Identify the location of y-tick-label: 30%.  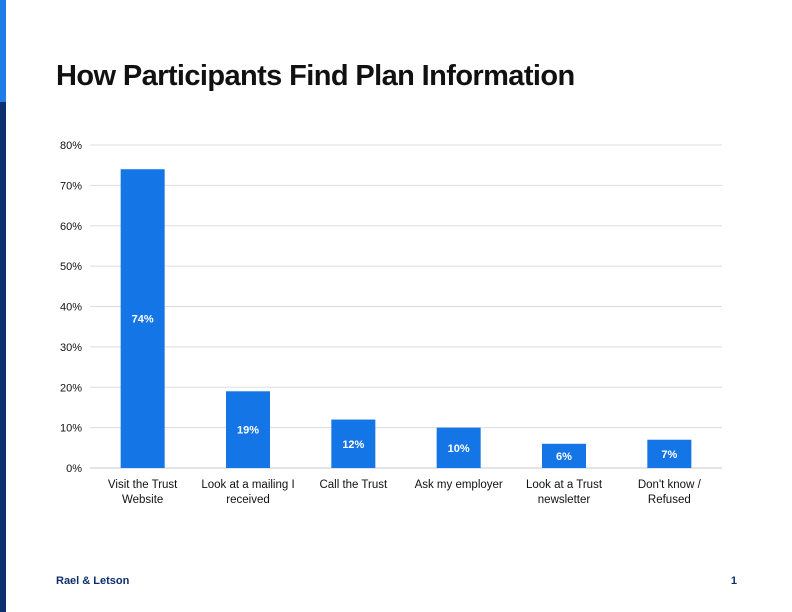
(71, 348).